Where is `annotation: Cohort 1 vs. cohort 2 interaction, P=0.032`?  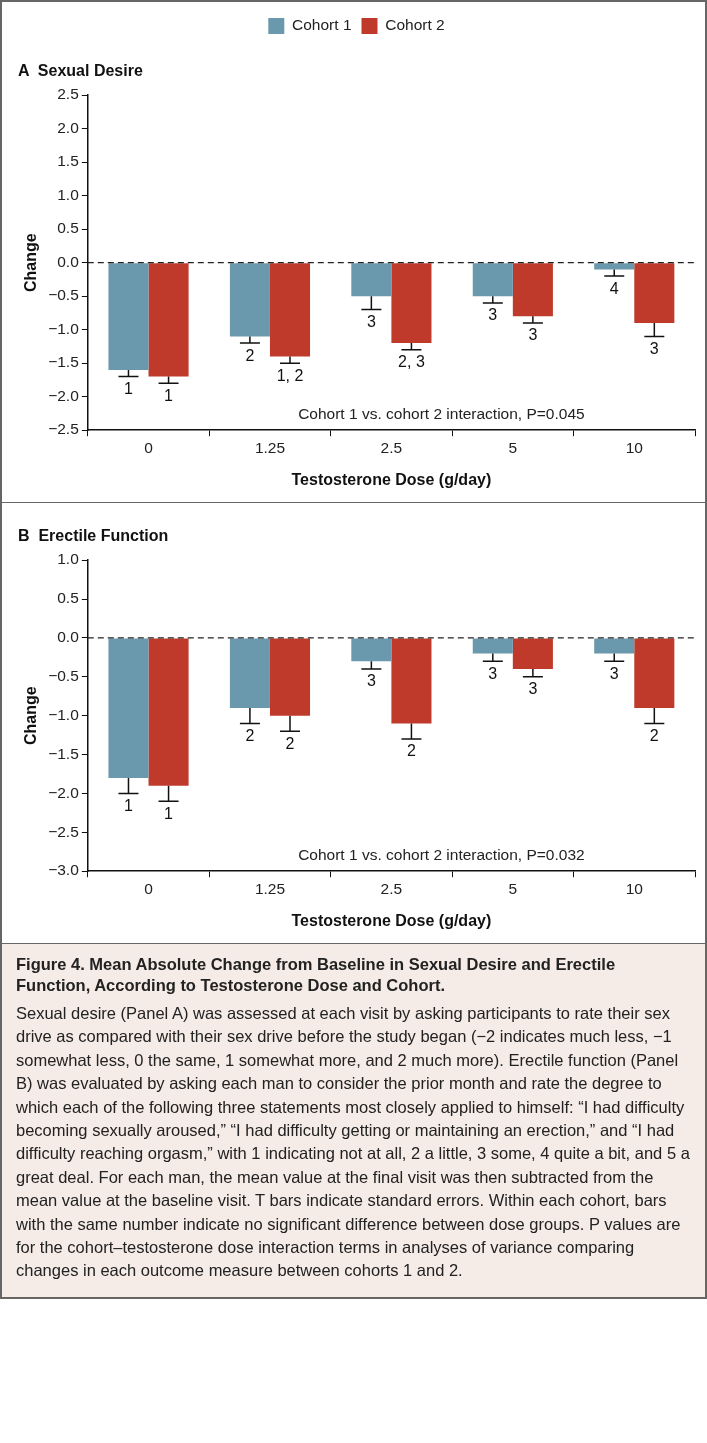
annotation: Cohort 1 vs. cohort 2 interaction, P=0.032 is located at coordinates (441, 854).